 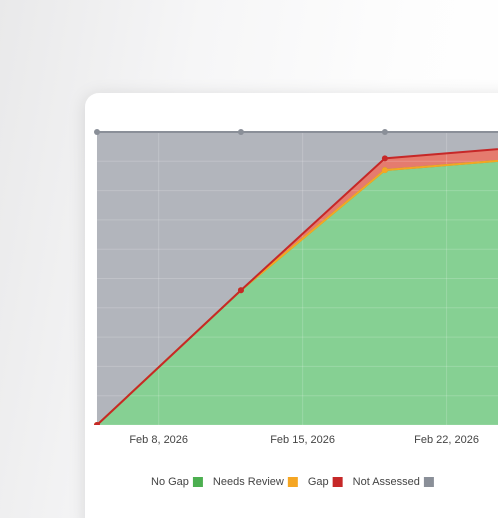 What do you see at coordinates (158, 440) in the screenshot?
I see `x-tick-label: Feb 8, 2026` at bounding box center [158, 440].